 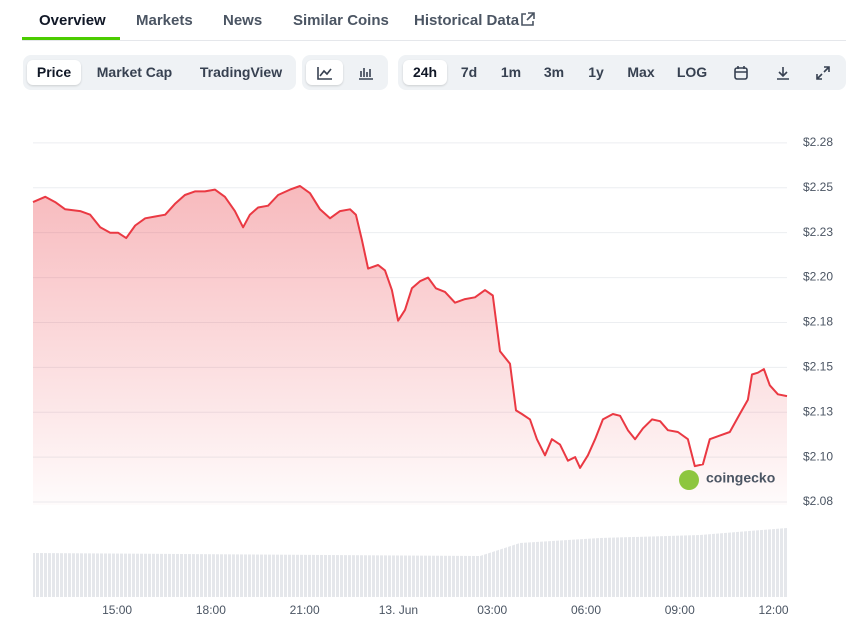 I want to click on view-button: Price, so click(x=54, y=72).